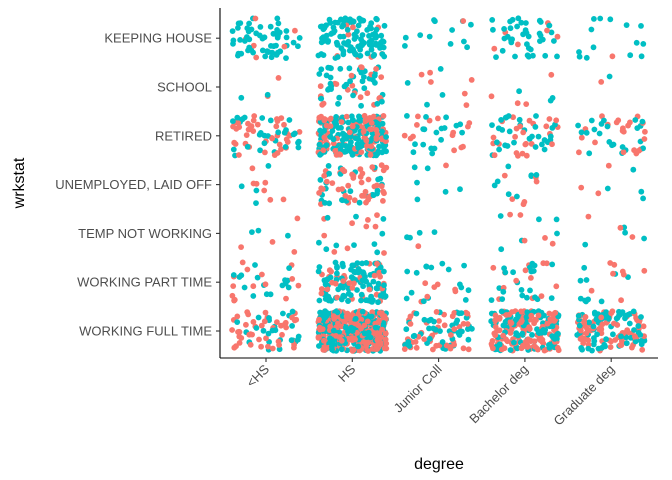 The height and width of the screenshot is (480, 672). Describe the element at coordinates (439, 464) in the screenshot. I see `x-axis-title: degree` at that location.